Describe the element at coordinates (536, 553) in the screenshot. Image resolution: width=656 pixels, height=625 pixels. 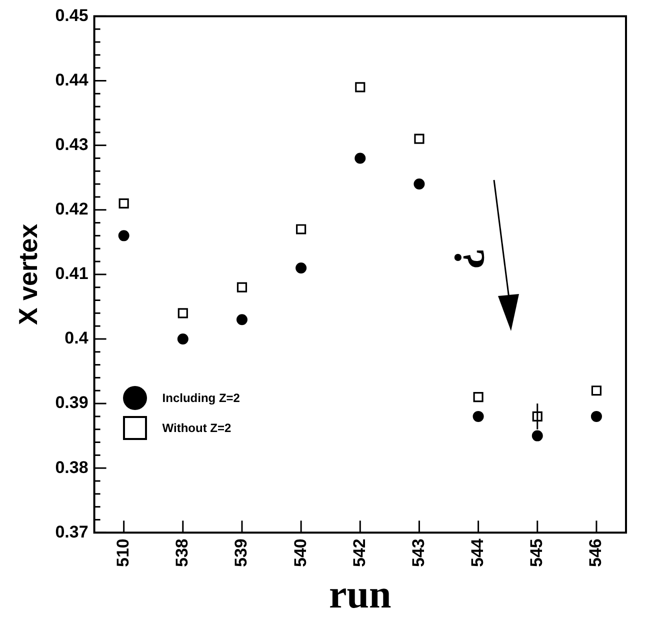
I see `x-tick-label: 545` at that location.